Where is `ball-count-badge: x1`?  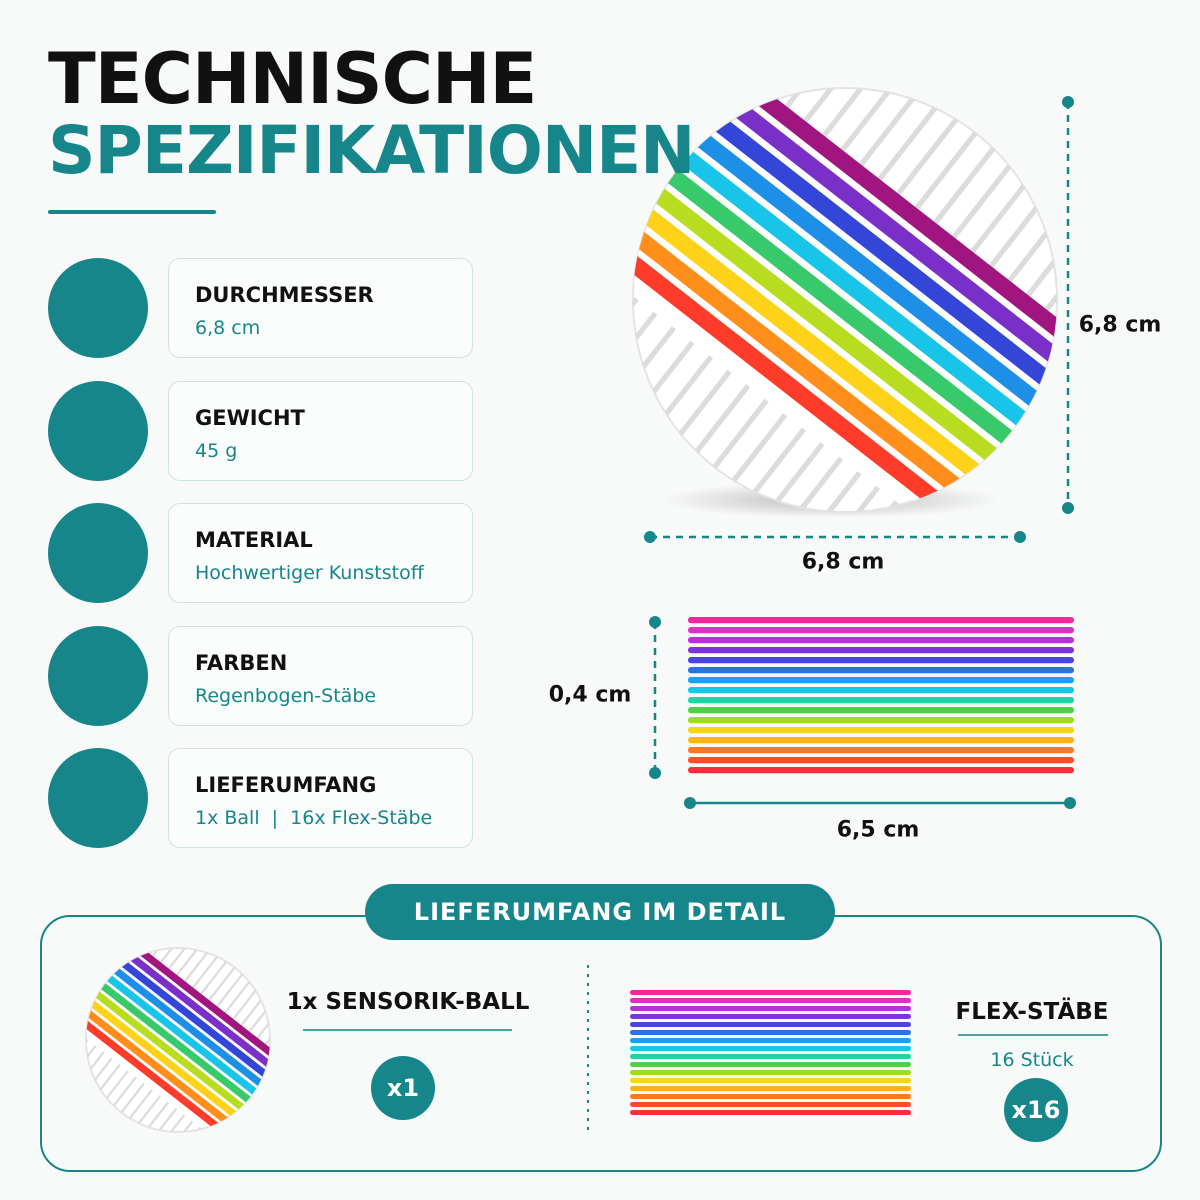
ball-count-badge: x1 is located at coordinates (403, 1088).